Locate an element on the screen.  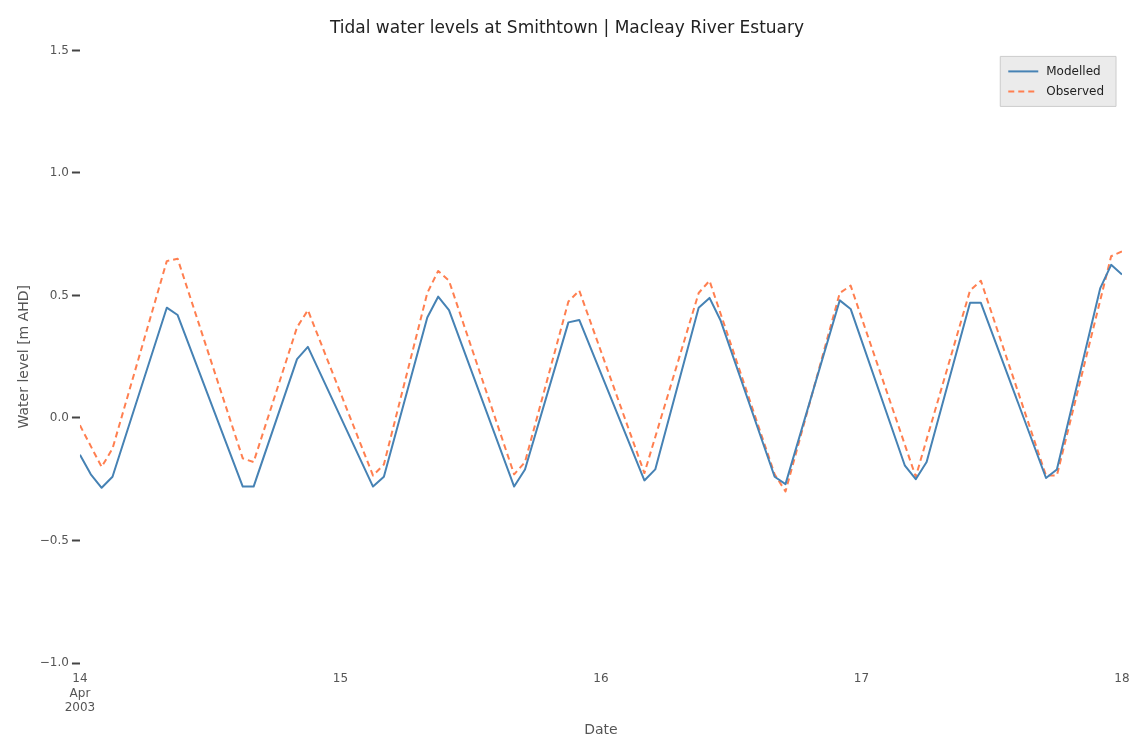
x-tick-label: 17 is located at coordinates (861, 678).